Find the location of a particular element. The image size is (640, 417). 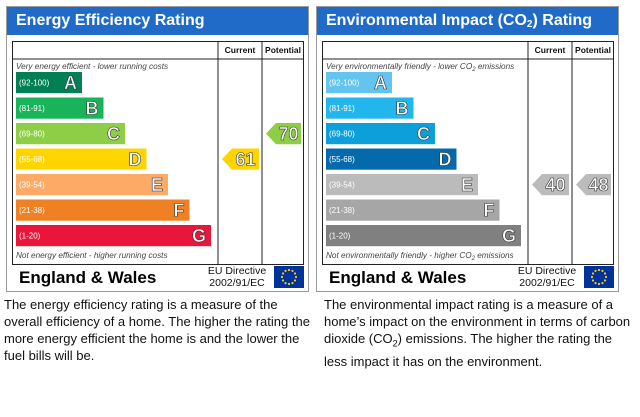

environment-region-label: England & Wales is located at coordinates (398, 277).